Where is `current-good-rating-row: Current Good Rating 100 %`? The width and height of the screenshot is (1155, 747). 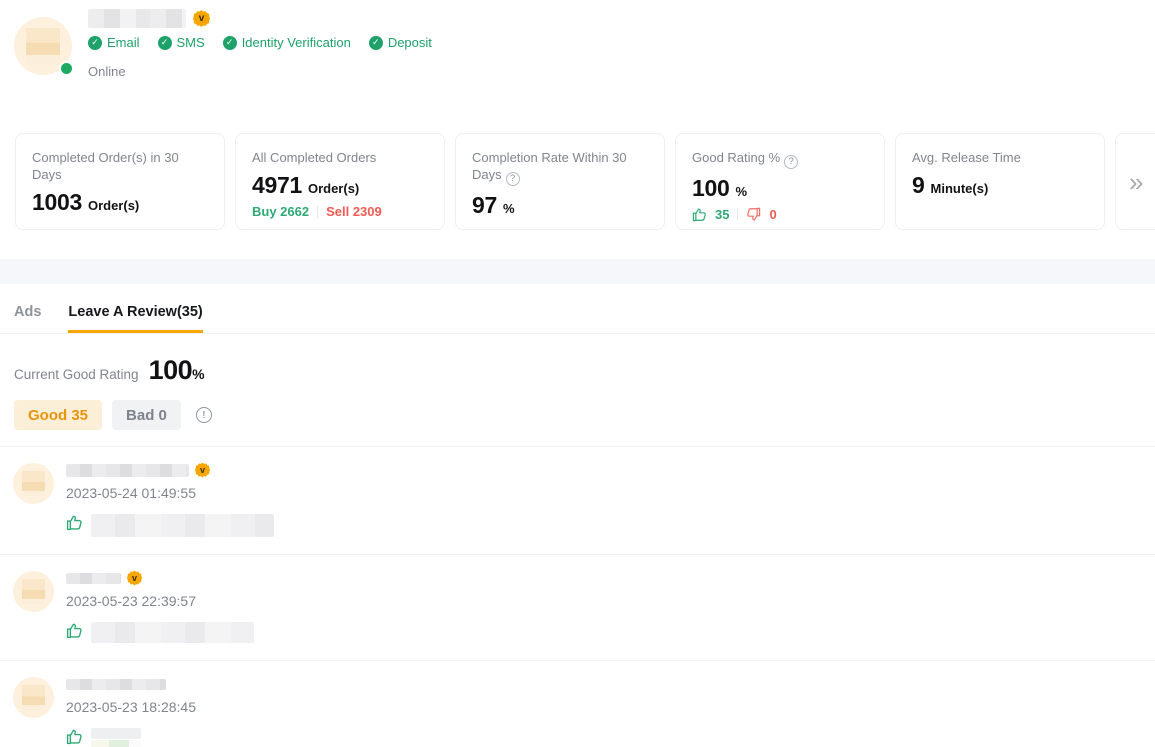
current-good-rating-row: Current Good Rating 100 % is located at coordinates (584, 370).